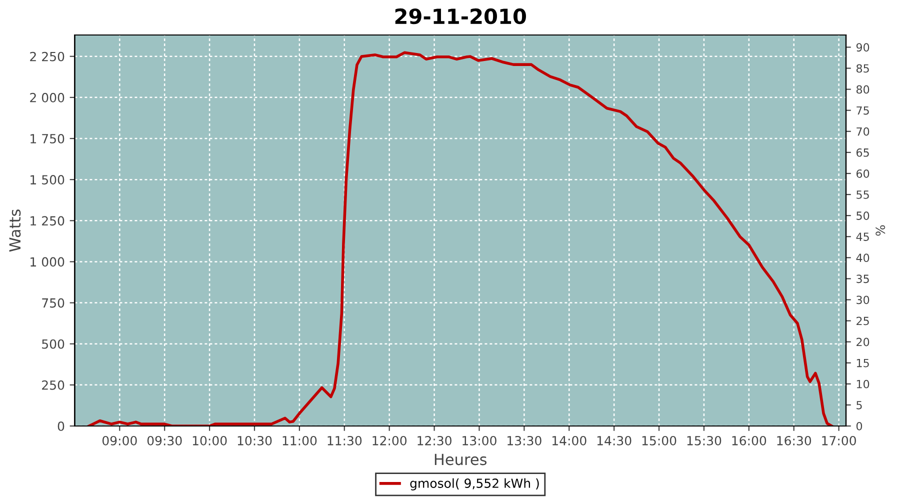  What do you see at coordinates (47, 262) in the screenshot?
I see `y-tick-label: 1 000` at bounding box center [47, 262].